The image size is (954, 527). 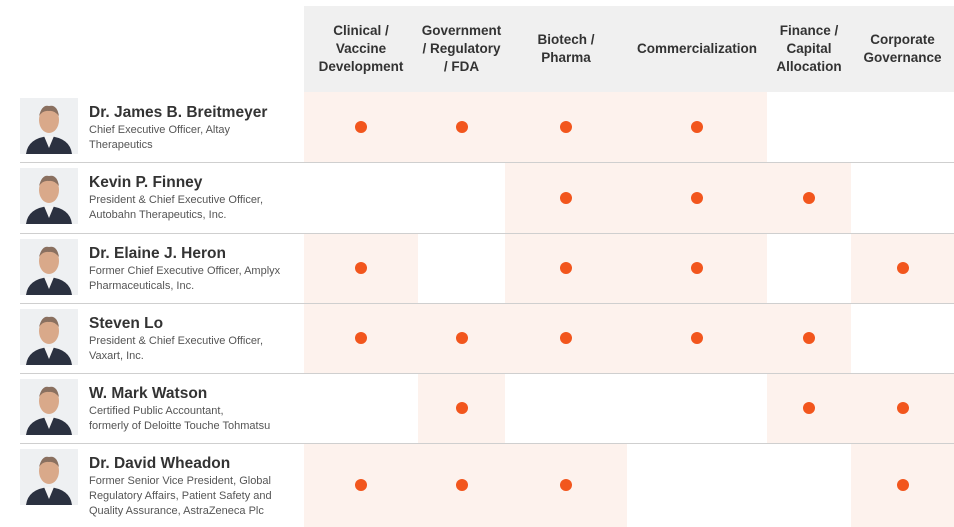 I want to click on title-line: Quality Assurance, AstraZeneca Plc, so click(x=176, y=511).